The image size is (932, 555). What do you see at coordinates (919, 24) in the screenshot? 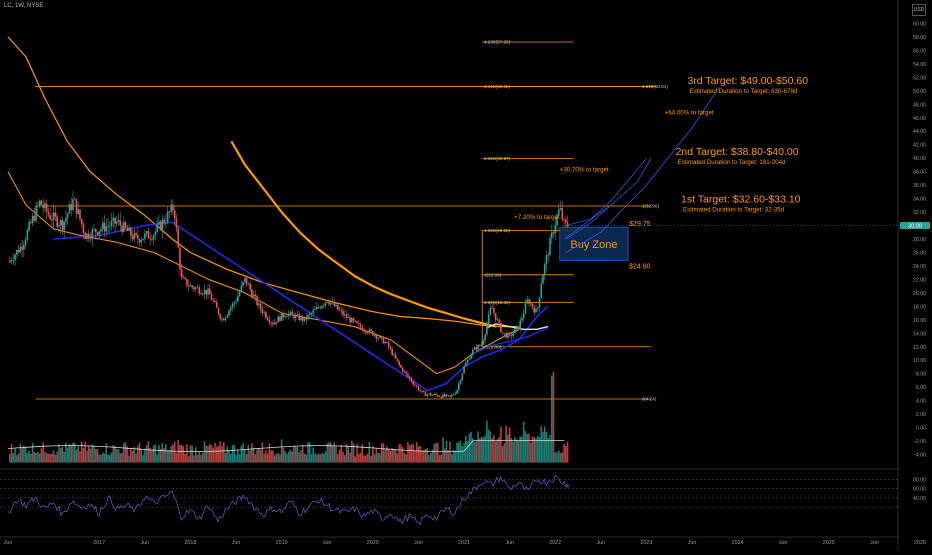
I see `price-axis-label: 60.00` at bounding box center [919, 24].